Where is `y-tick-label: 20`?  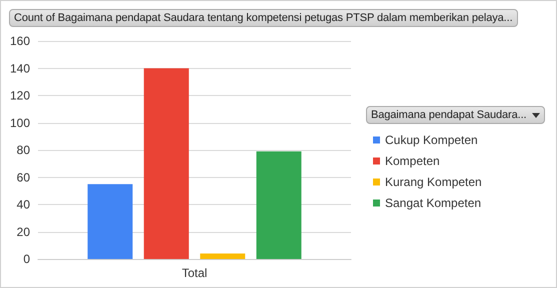 y-tick-label: 20 is located at coordinates (23, 231).